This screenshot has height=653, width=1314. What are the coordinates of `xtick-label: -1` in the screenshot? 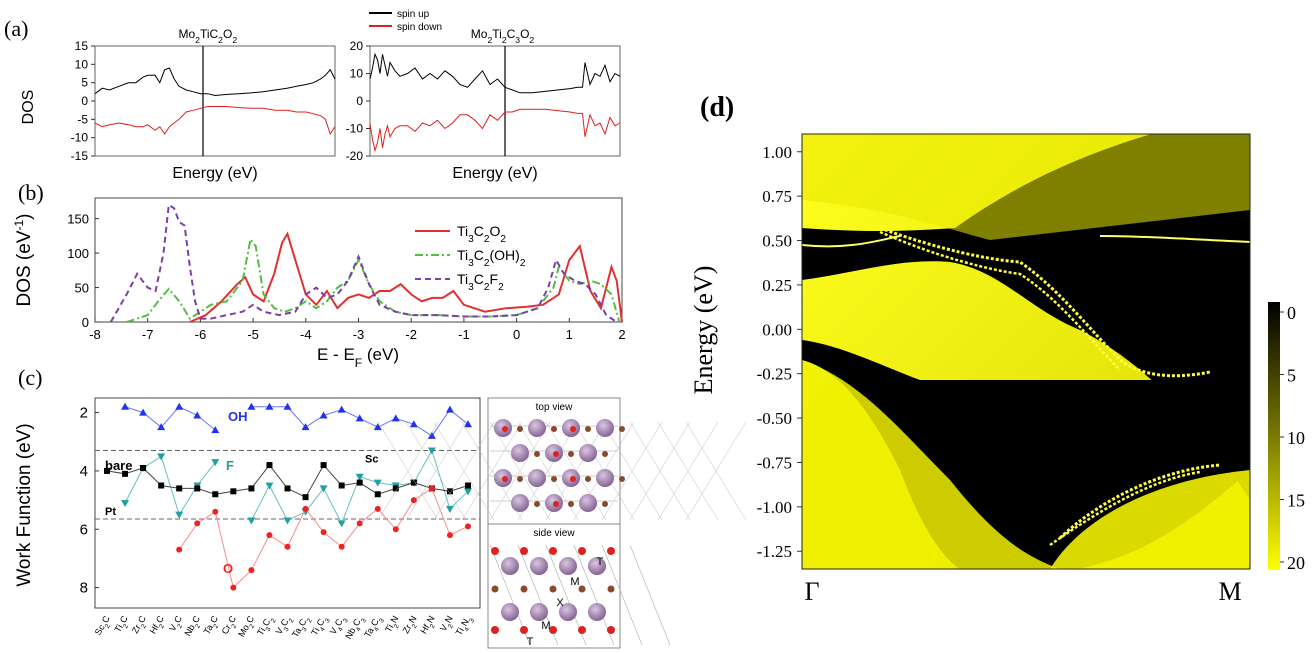 It's located at (464, 334).